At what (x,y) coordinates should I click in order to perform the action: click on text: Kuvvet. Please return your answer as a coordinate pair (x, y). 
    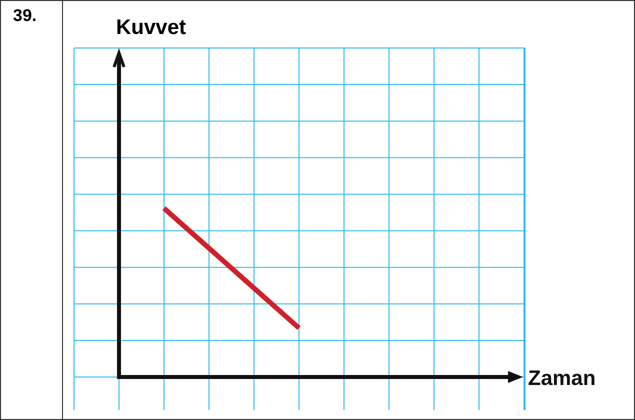
    Looking at the image, I should click on (151, 28).